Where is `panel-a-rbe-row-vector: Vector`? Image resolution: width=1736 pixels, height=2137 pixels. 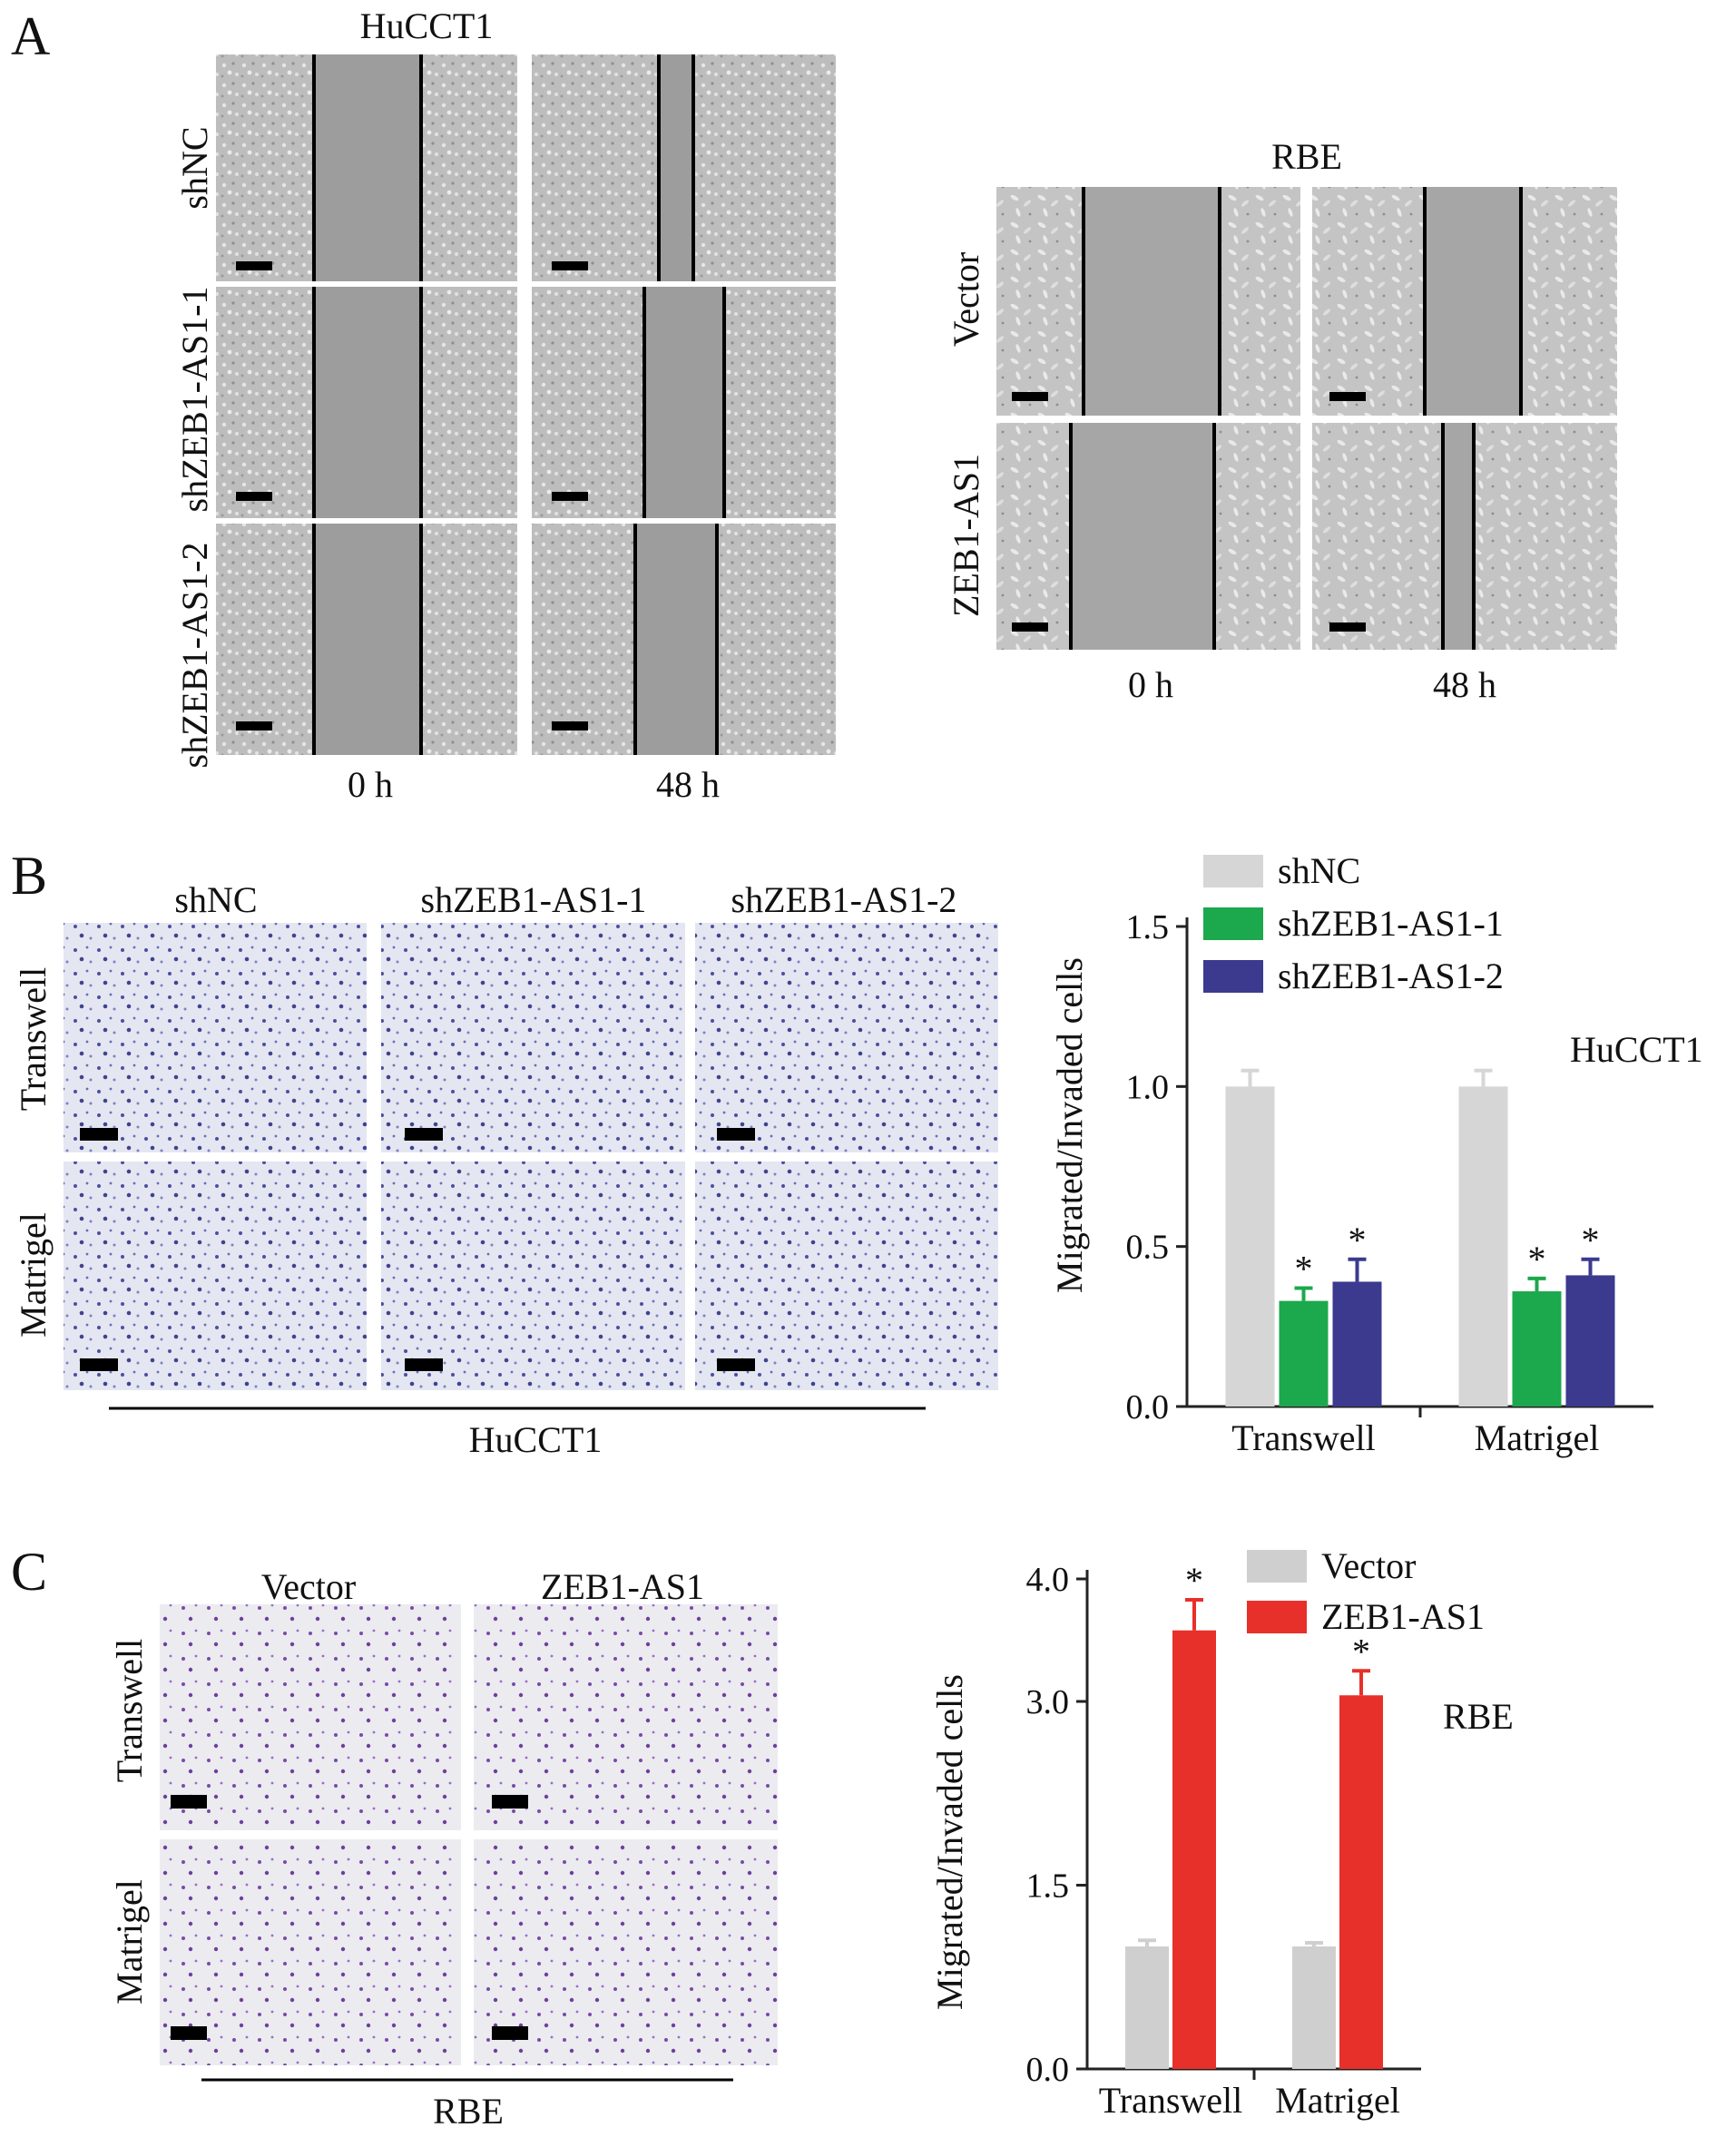 panel-a-rbe-row-vector: Vector is located at coordinates (966, 299).